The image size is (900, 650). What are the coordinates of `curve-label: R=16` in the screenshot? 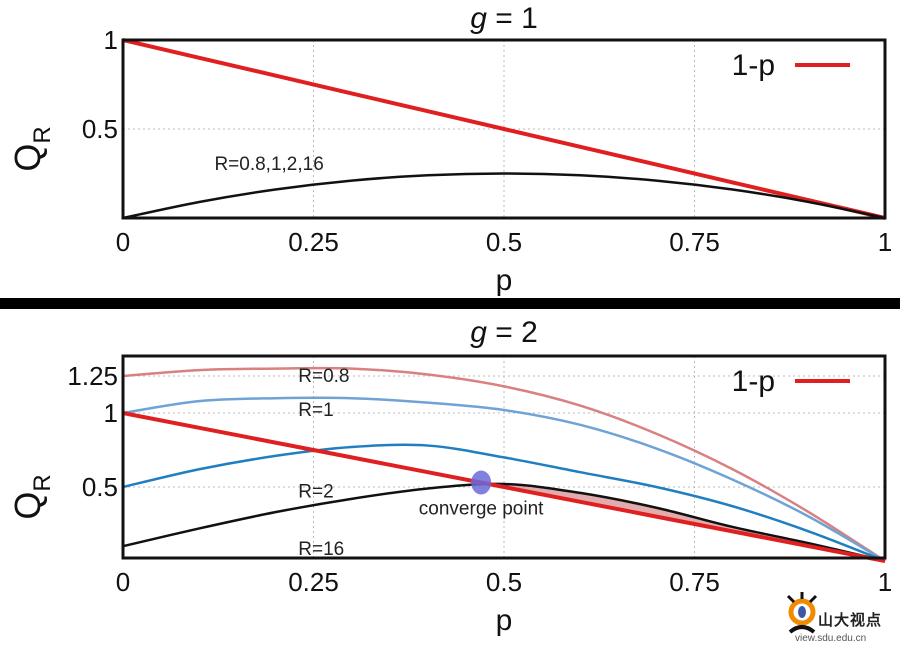 It's located at (321, 549).